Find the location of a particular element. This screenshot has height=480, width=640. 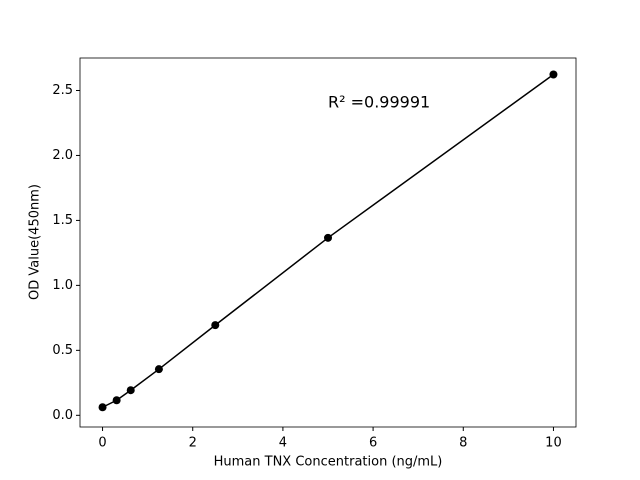

y-tick-label: 0.0 is located at coordinates (62, 415).